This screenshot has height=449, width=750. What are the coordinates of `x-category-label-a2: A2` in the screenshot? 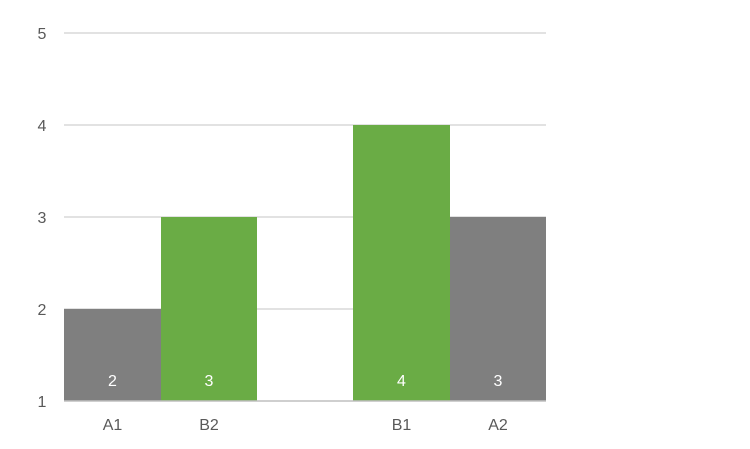 It's located at (498, 425).